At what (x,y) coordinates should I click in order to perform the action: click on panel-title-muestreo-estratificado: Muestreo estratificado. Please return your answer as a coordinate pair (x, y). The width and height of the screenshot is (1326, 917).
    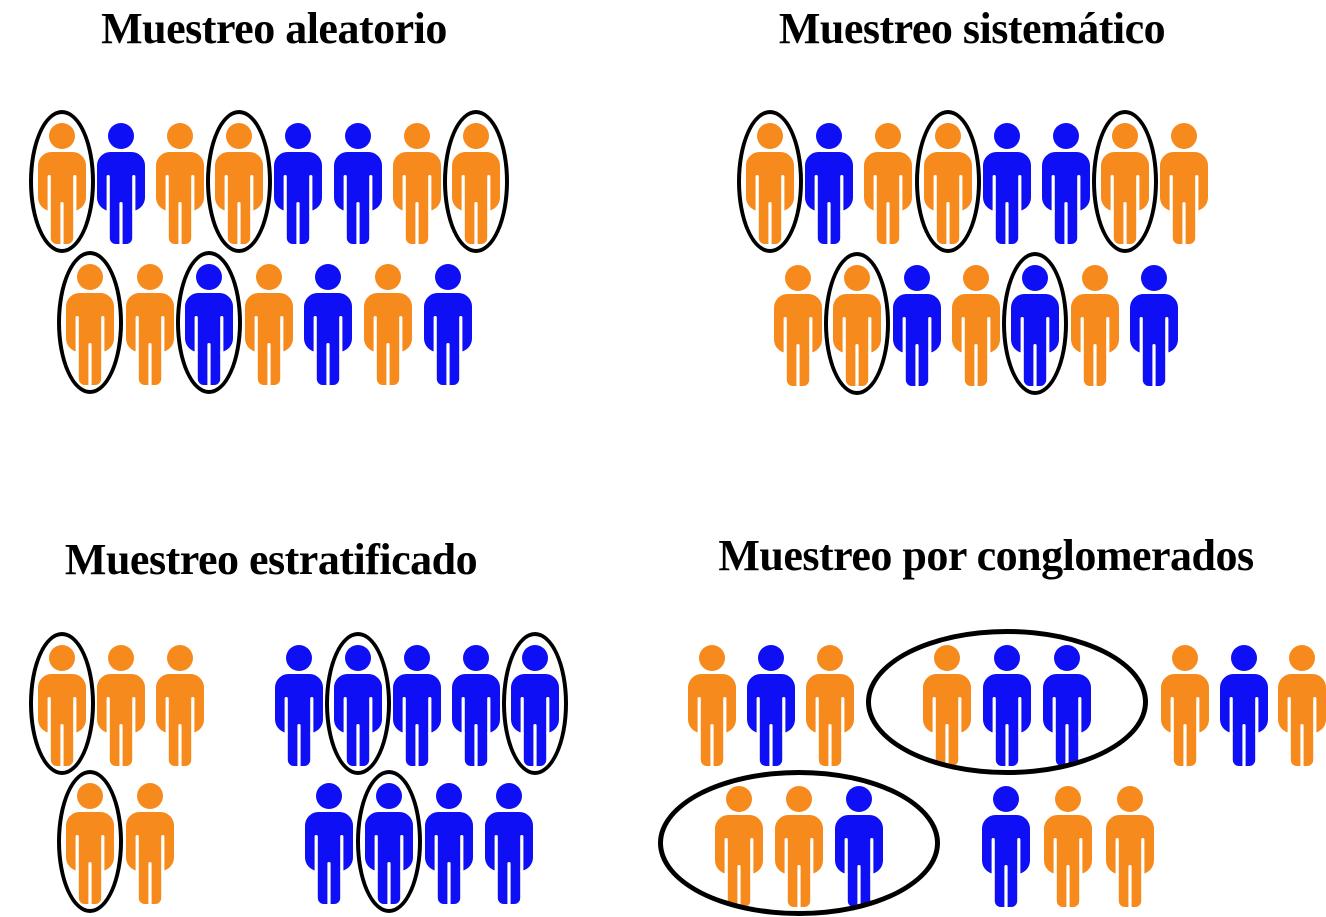
    Looking at the image, I should click on (271, 559).